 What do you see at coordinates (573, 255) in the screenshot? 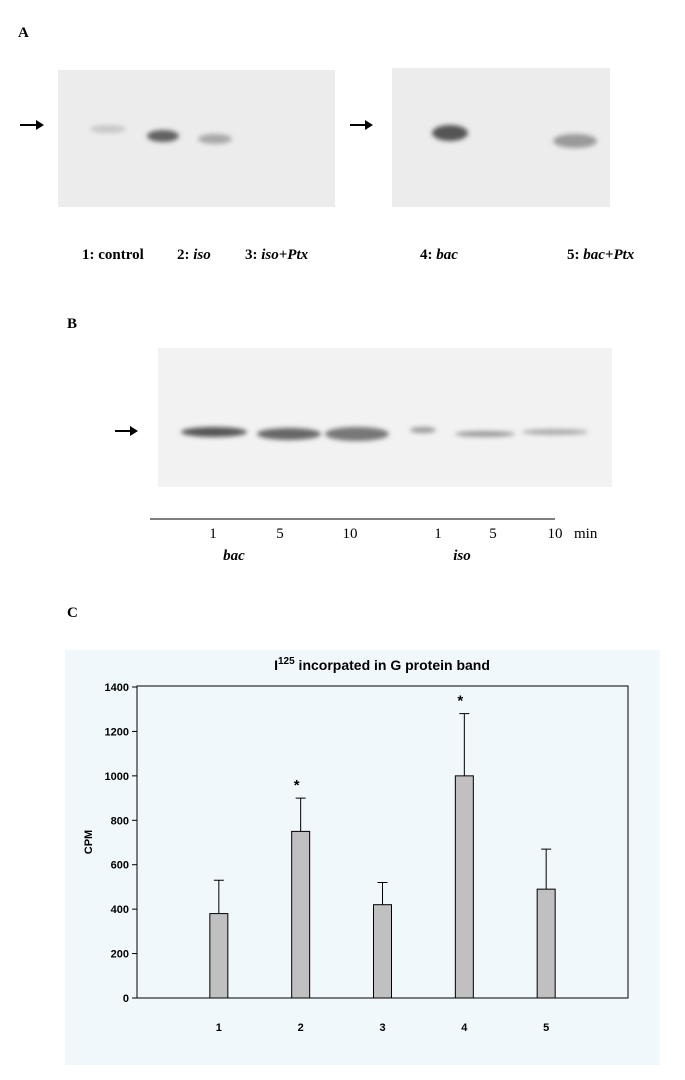
I see `lane-number: 5:` at bounding box center [573, 255].